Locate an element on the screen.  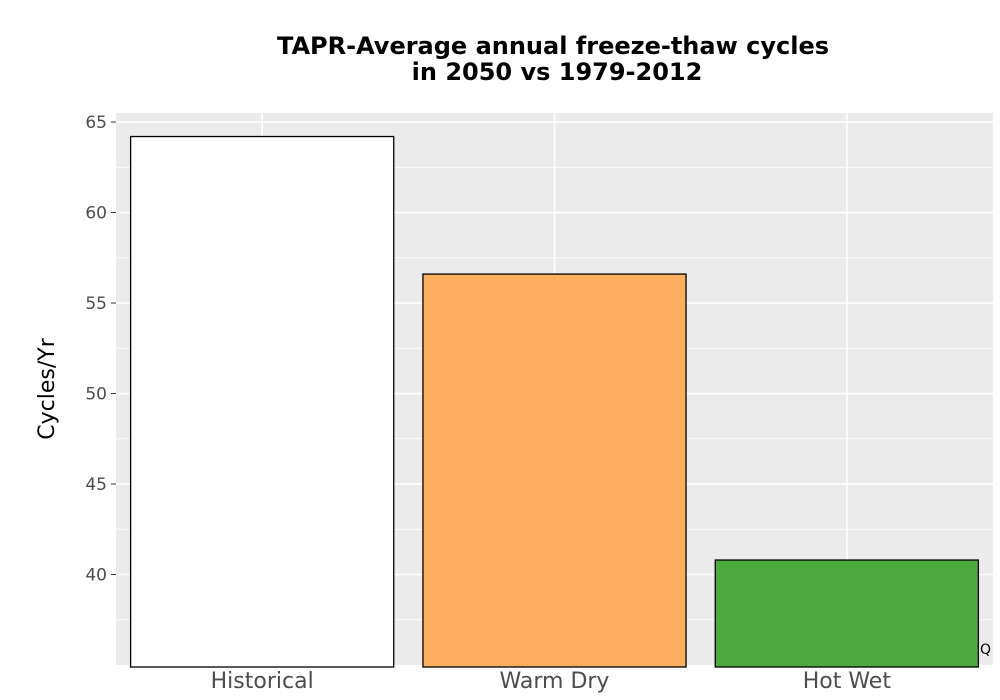
y-axis: 40 45 50 55 60 65 is located at coordinates (100, 349).